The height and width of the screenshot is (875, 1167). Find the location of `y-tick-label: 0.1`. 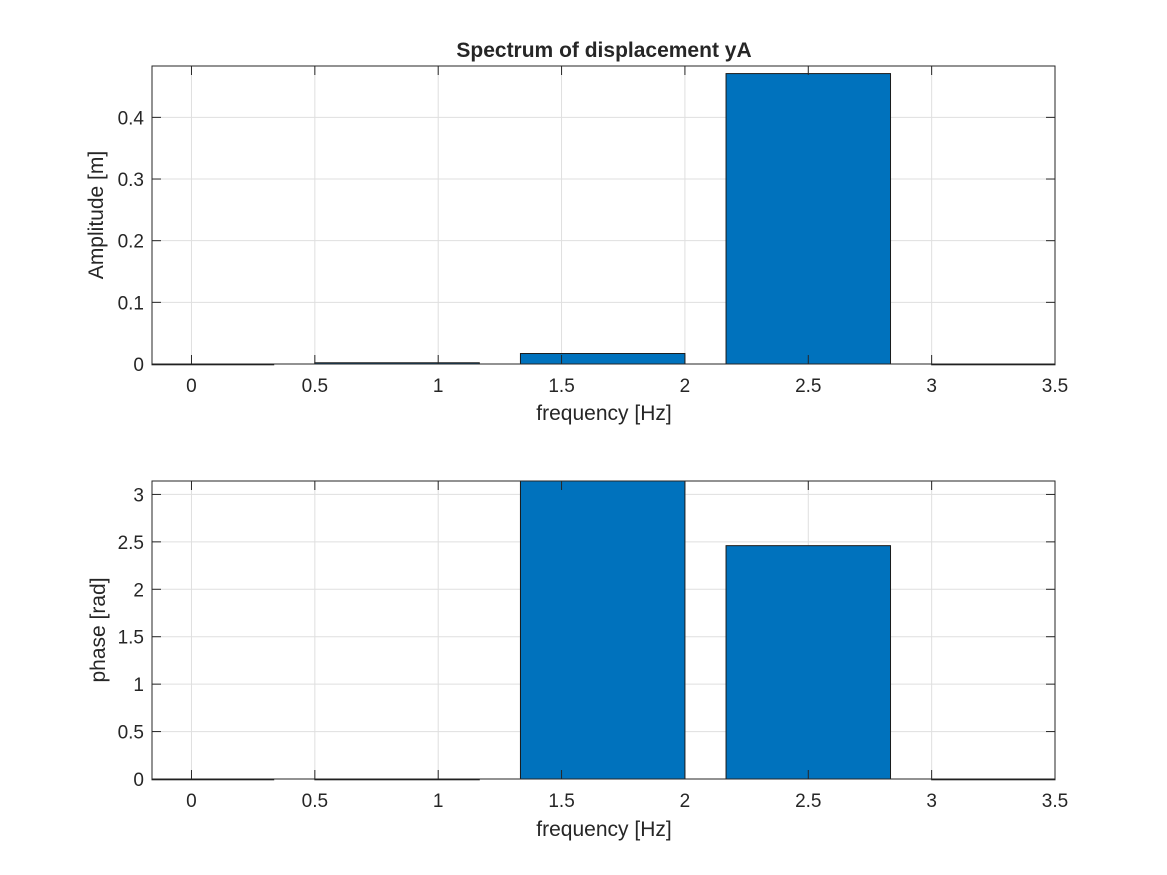

y-tick-label: 0.1 is located at coordinates (131, 303).